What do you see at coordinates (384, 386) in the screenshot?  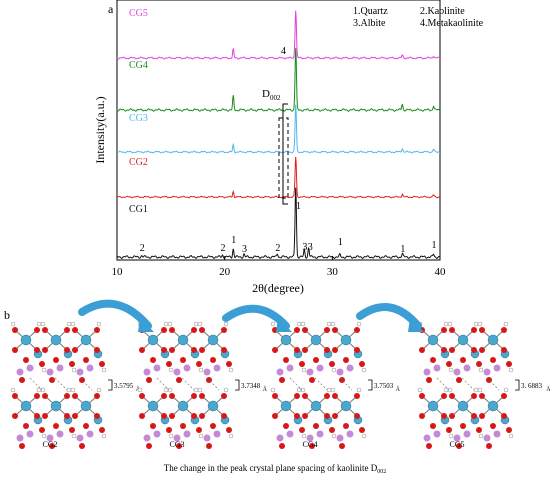 I see `interlayer-spacing: 3.7503` at bounding box center [384, 386].